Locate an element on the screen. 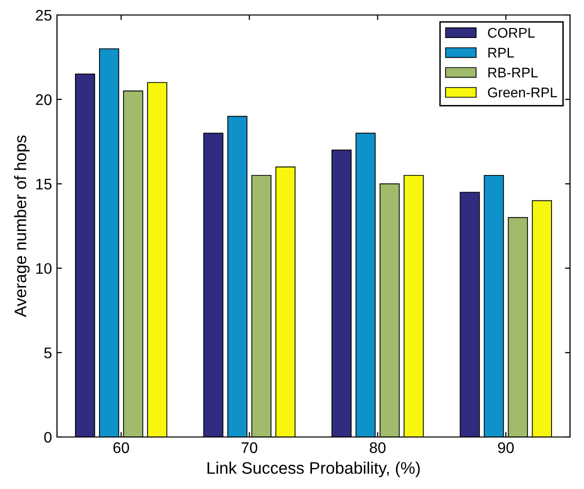 The image size is (584, 489). y-tick-label: 10 is located at coordinates (44, 268).